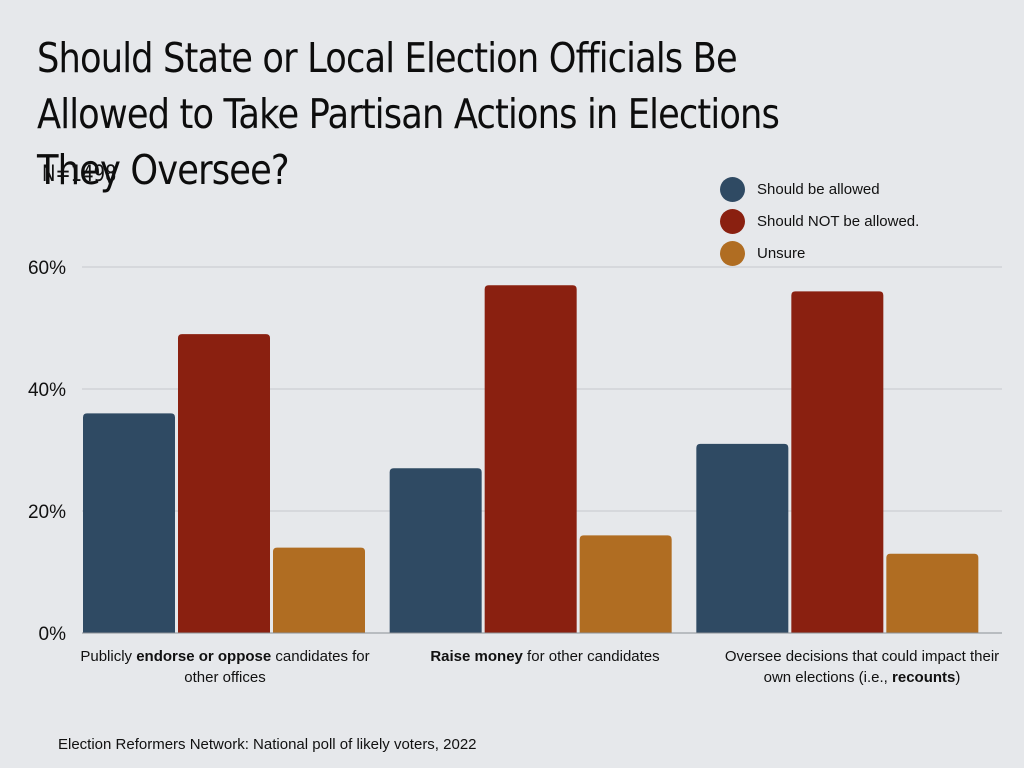  I want to click on legend-label: Should NOT be allowed., so click(838, 221).